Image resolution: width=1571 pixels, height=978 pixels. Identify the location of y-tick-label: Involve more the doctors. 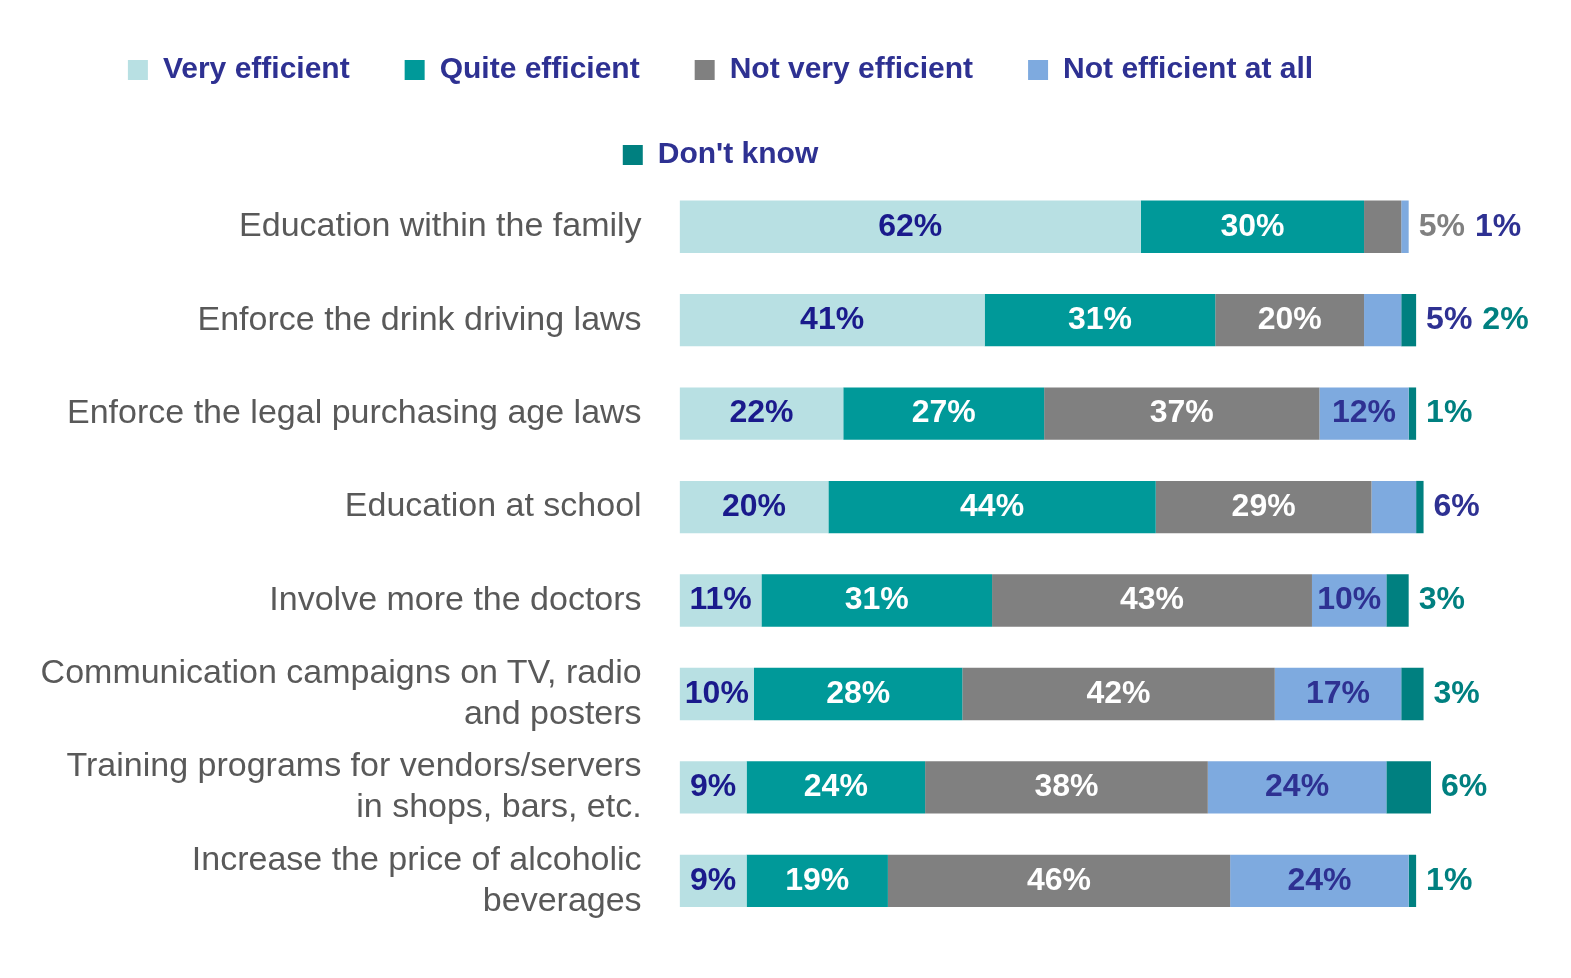
(455, 597).